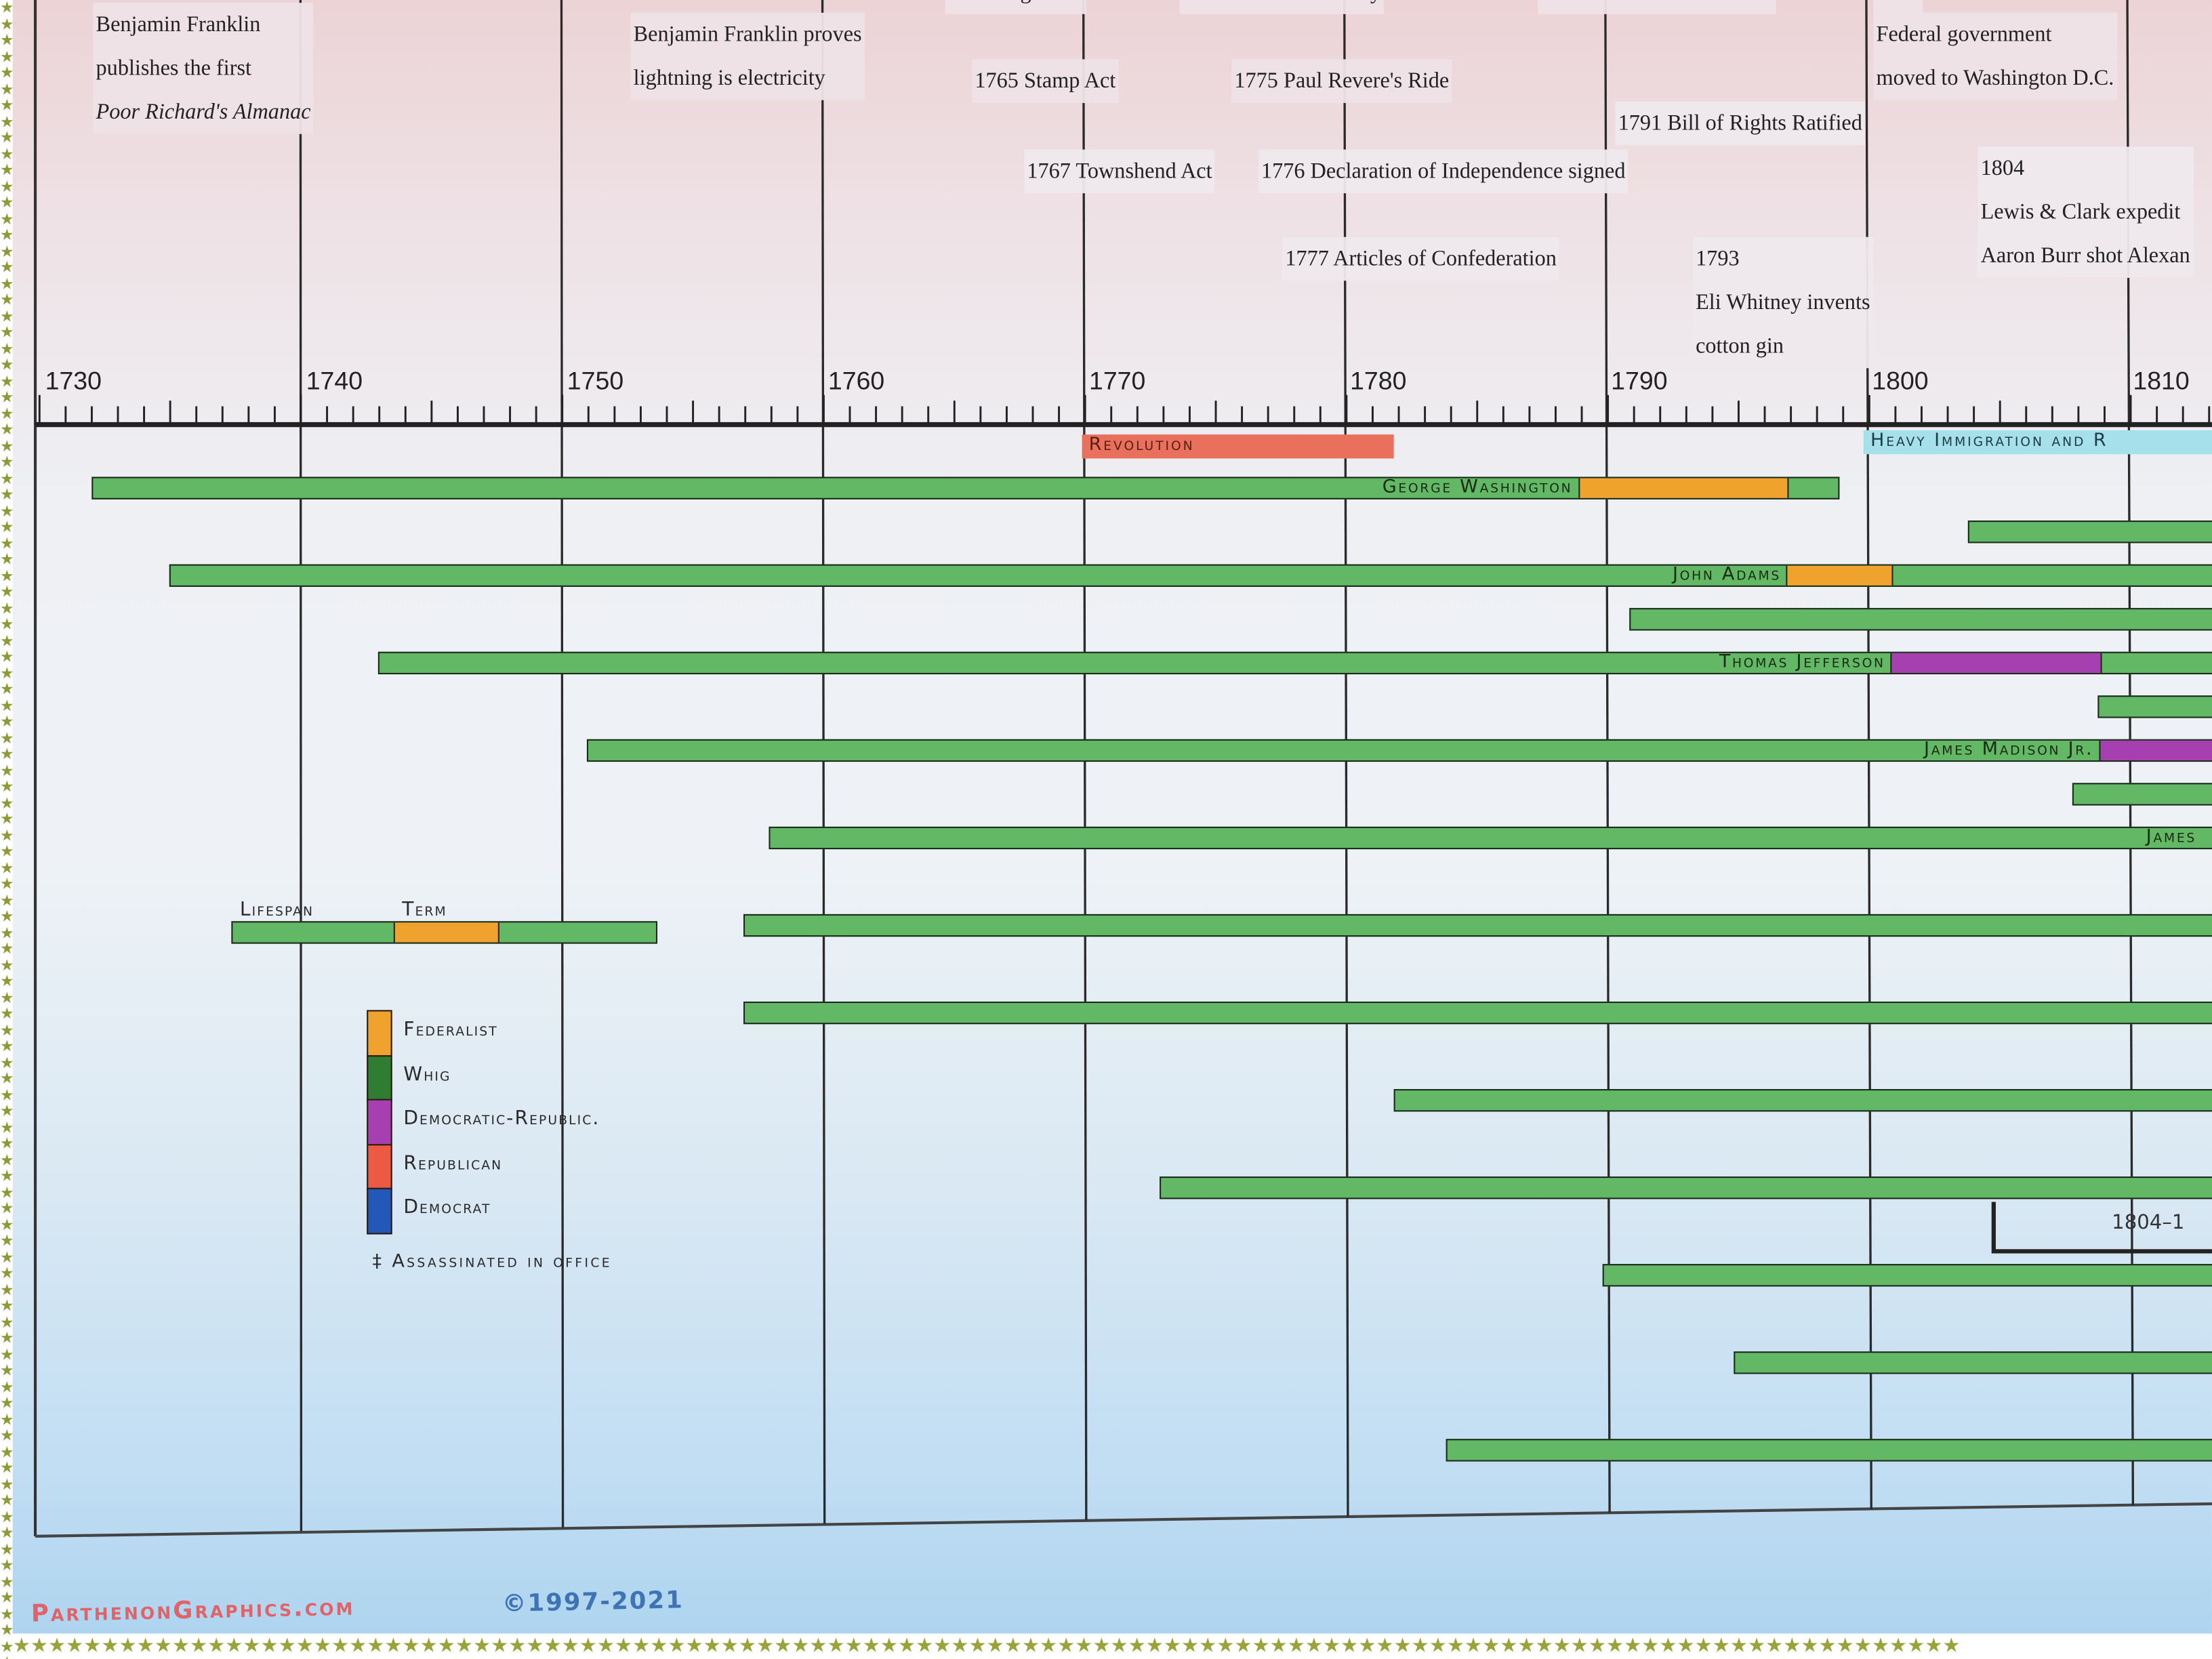 The height and width of the screenshot is (1659, 2212). What do you see at coordinates (747, 34) in the screenshot?
I see `event-line: Benjamin Franklin proves` at bounding box center [747, 34].